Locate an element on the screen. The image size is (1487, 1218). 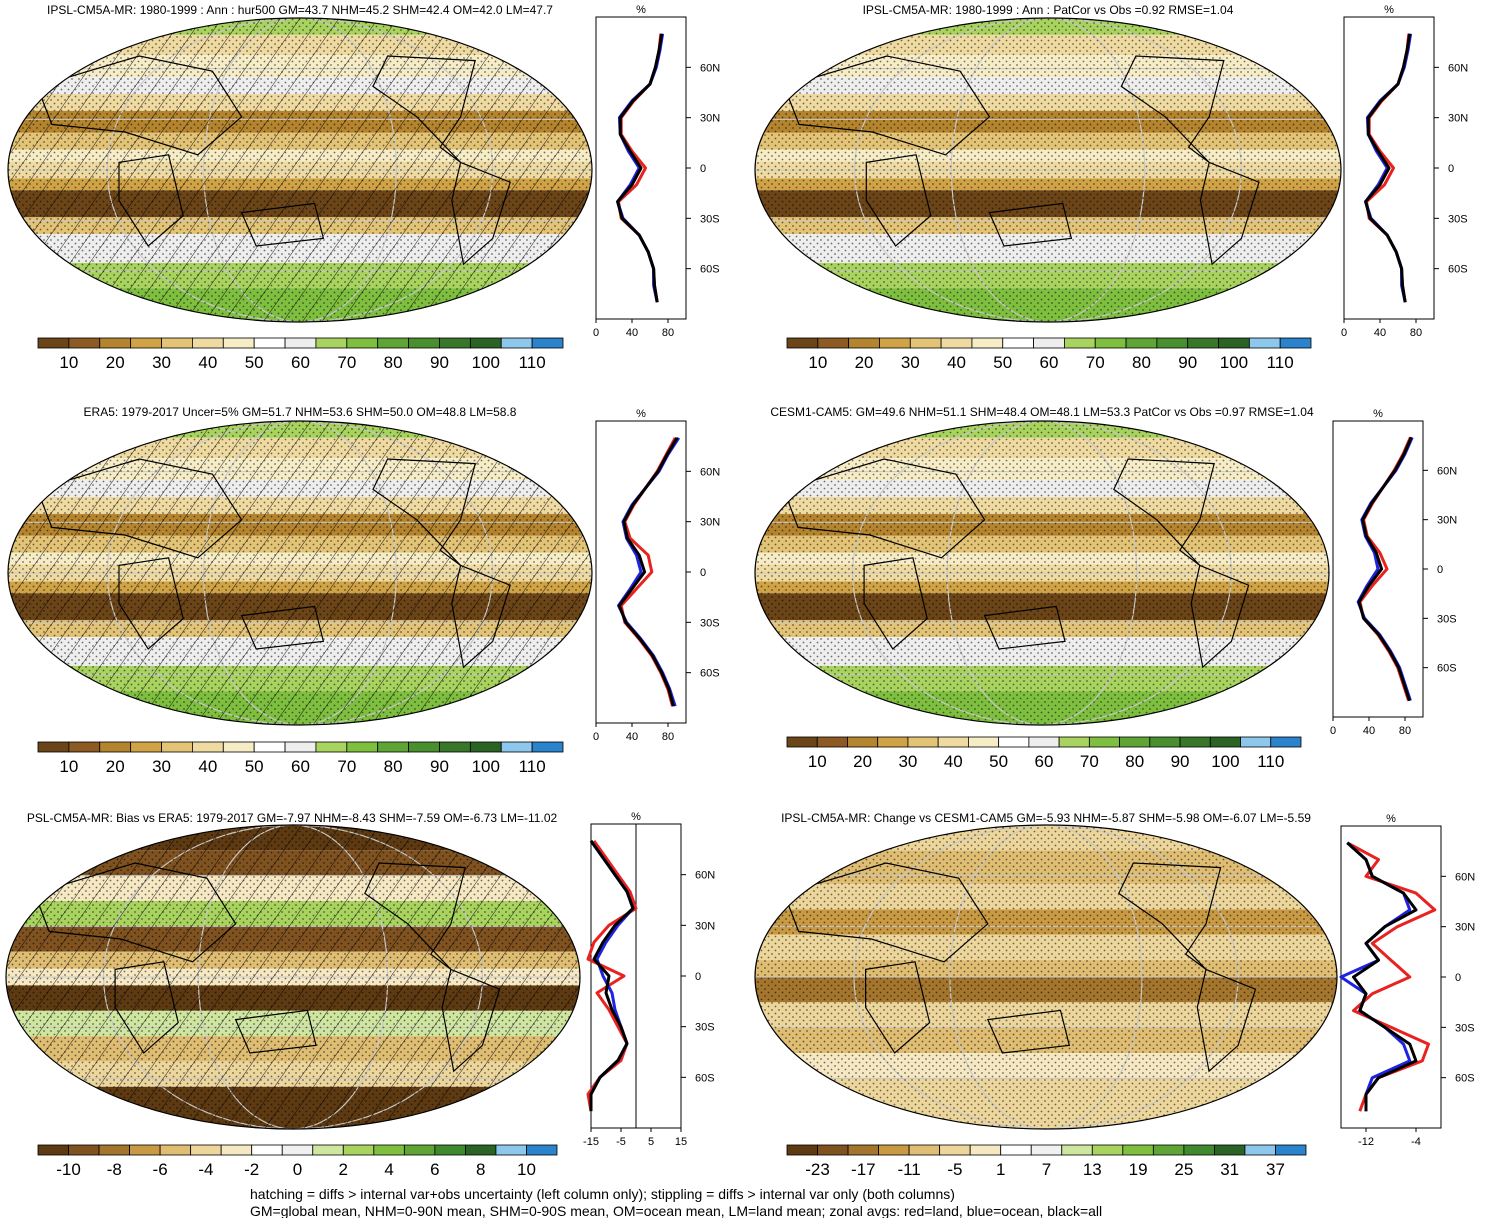
zonal-xtick-label: 5 is located at coordinates (651, 1142).